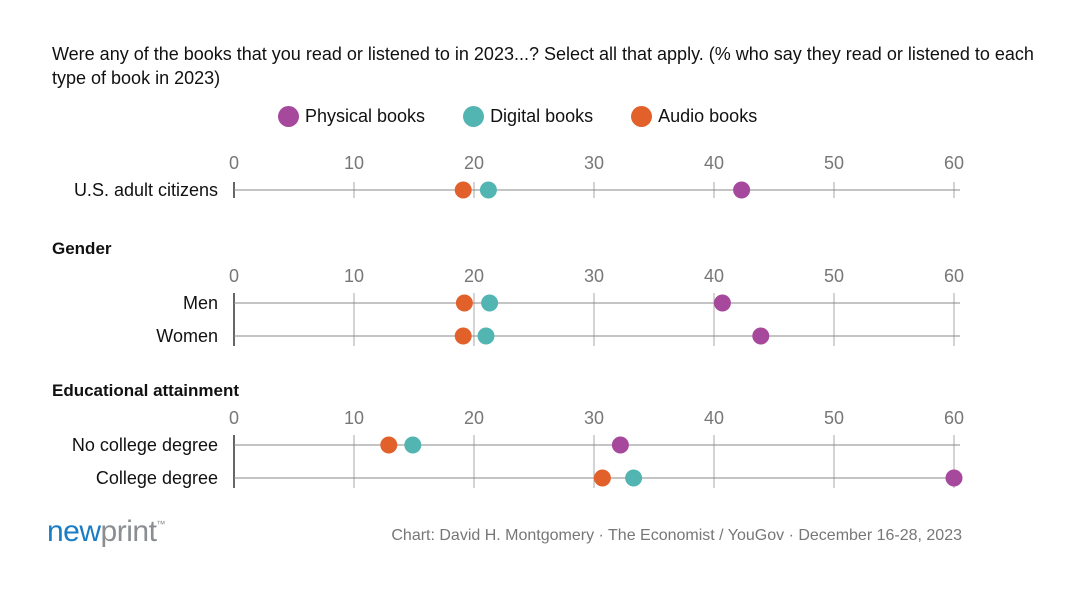 This screenshot has width=1080, height=592. What do you see at coordinates (365, 116) in the screenshot?
I see `legend-label: Physical books` at bounding box center [365, 116].